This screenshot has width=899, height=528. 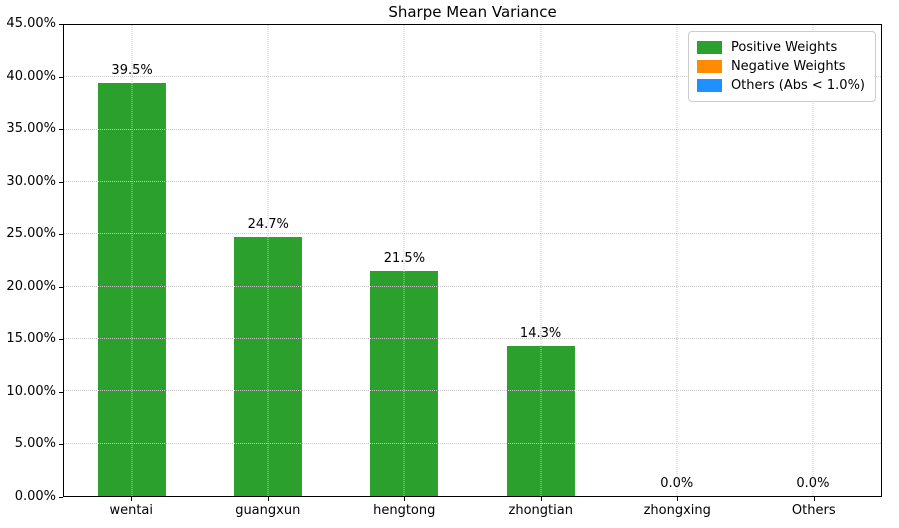 What do you see at coordinates (132, 70) in the screenshot?
I see `bar-value-label: 39.5%` at bounding box center [132, 70].